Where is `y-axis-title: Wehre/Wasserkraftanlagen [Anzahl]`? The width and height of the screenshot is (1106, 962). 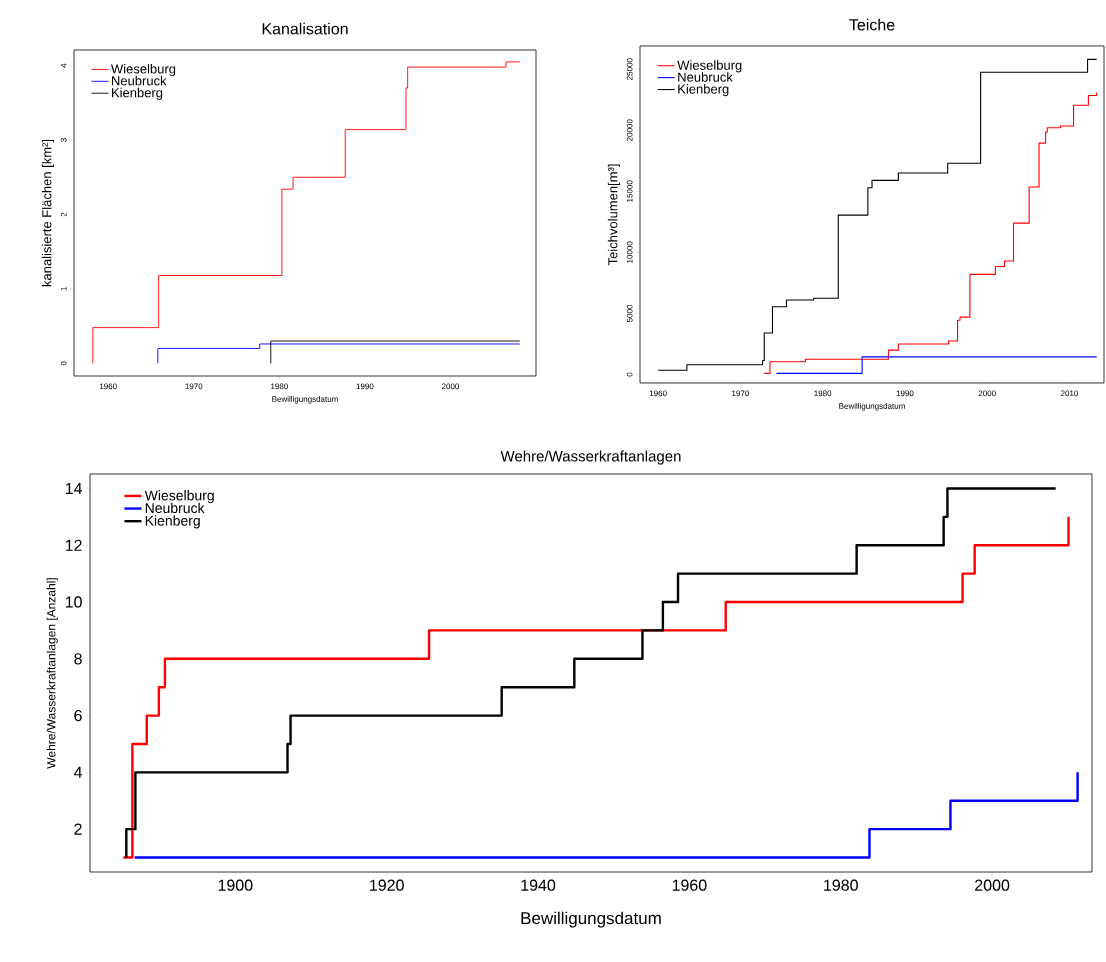
y-axis-title: Wehre/Wasserkraftanlagen [Anzahl] is located at coordinates (52, 673).